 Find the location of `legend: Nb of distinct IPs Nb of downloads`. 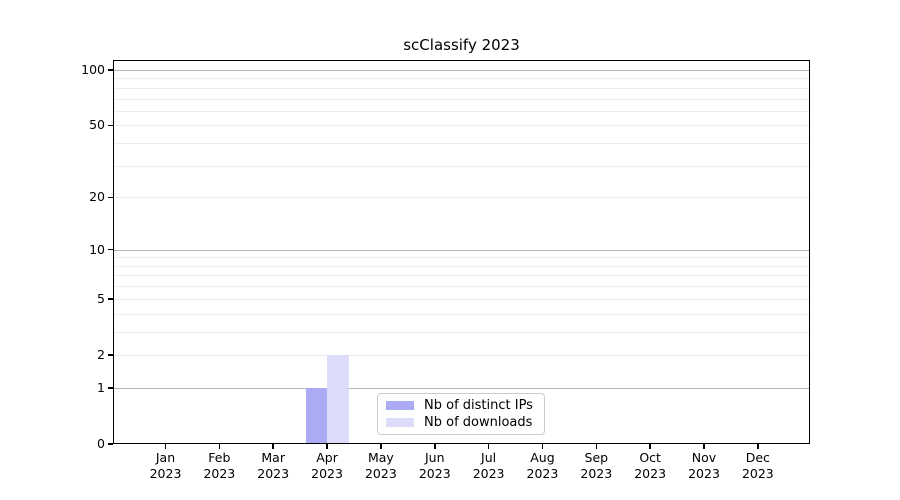

legend: Nb of distinct IPs Nb of downloads is located at coordinates (461, 414).